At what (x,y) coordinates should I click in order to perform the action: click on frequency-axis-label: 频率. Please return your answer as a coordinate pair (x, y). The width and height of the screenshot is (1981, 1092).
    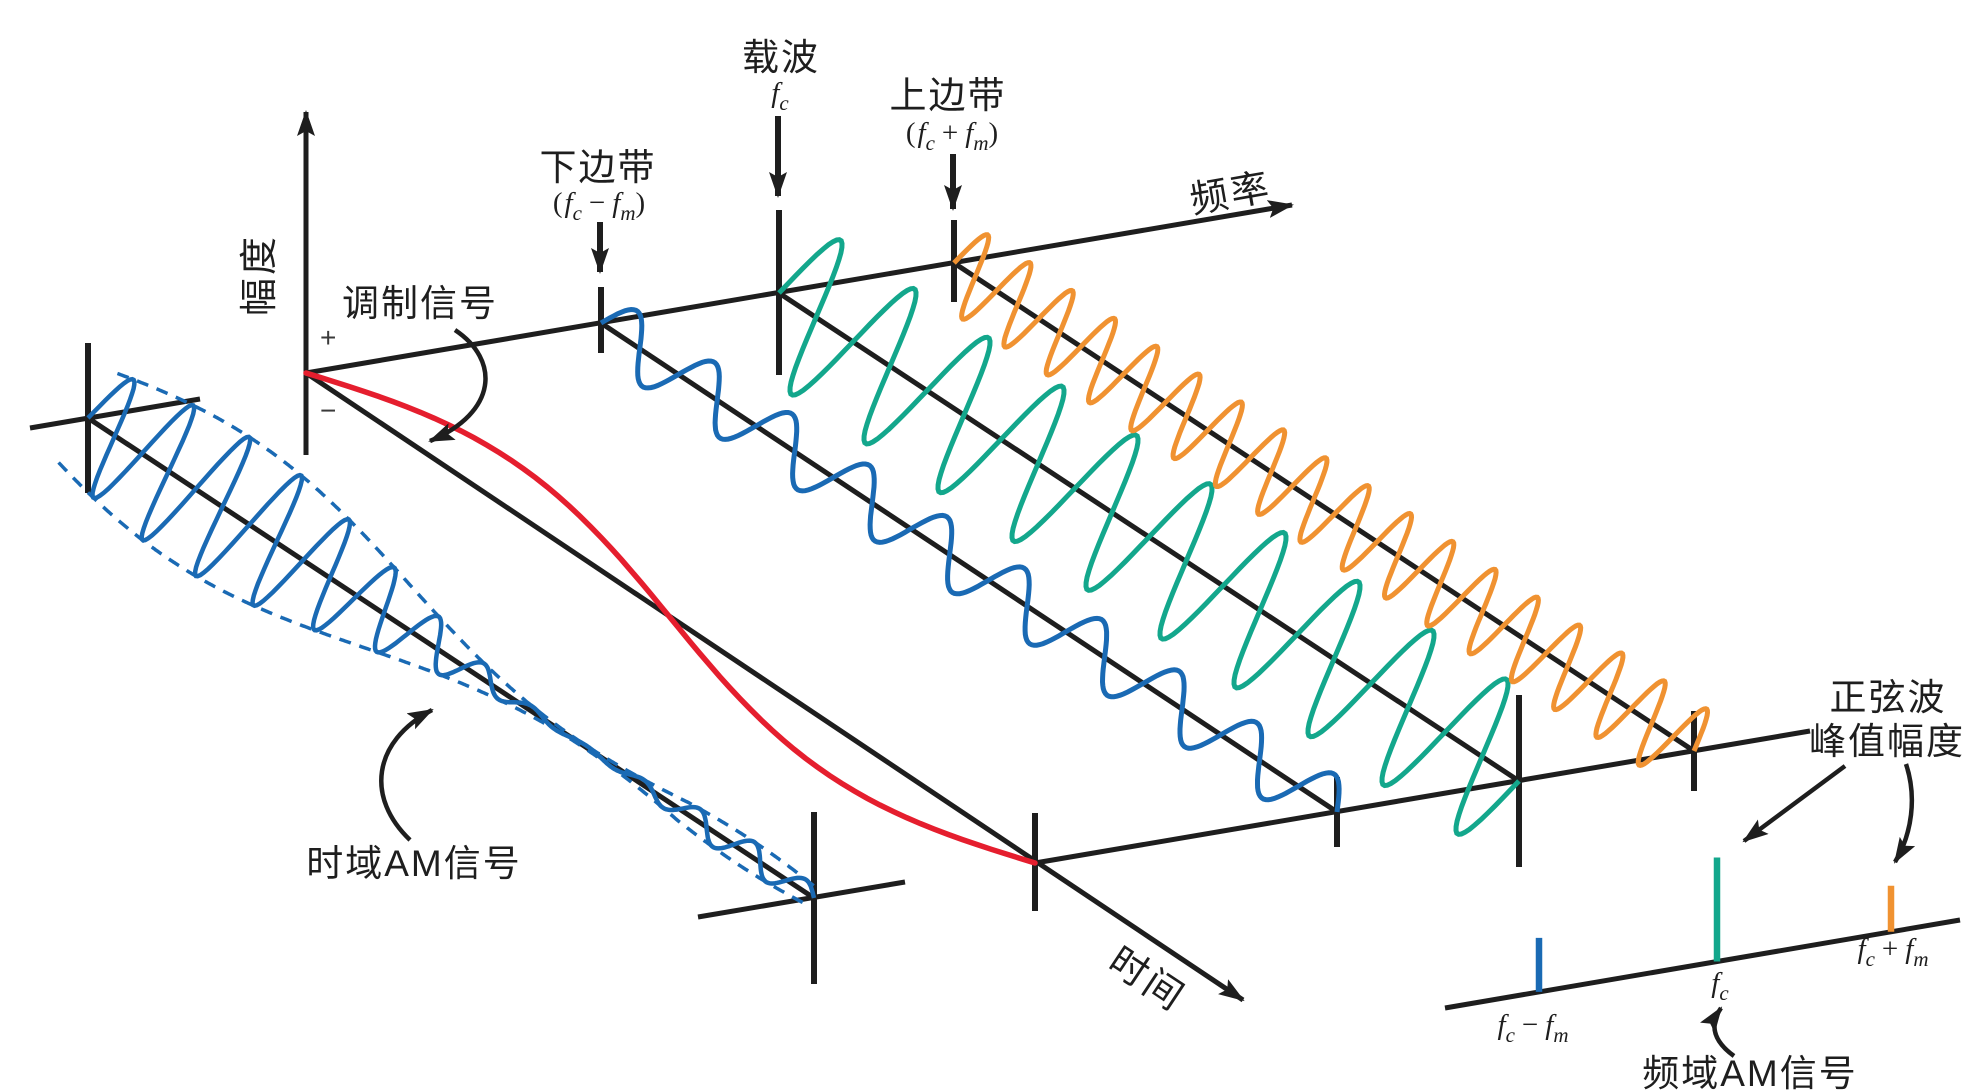
    Looking at the image, I should click on (1231, 194).